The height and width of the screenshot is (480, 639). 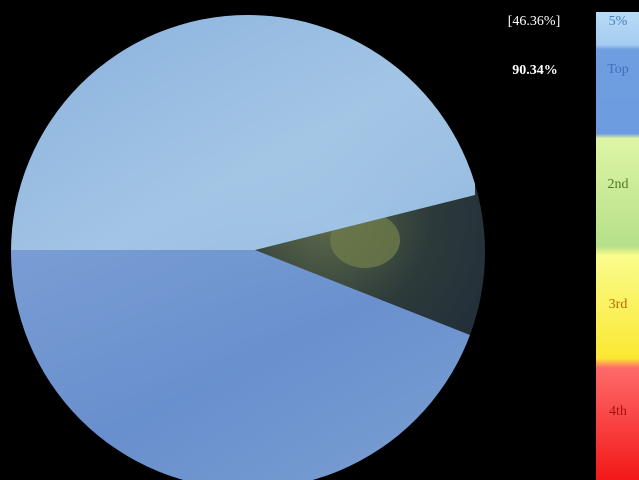 What do you see at coordinates (534, 21) in the screenshot?
I see `upper-share-label: [46.36%]` at bounding box center [534, 21].